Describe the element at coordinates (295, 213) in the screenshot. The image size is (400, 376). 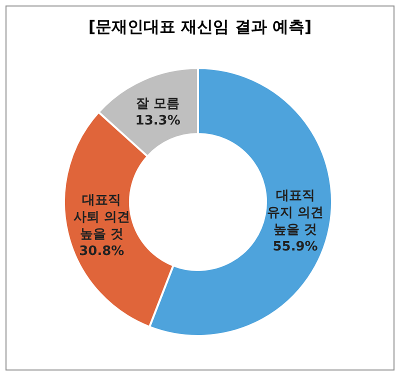
I see `slice-label: 대표직 유지 의견 높을 것` at that location.